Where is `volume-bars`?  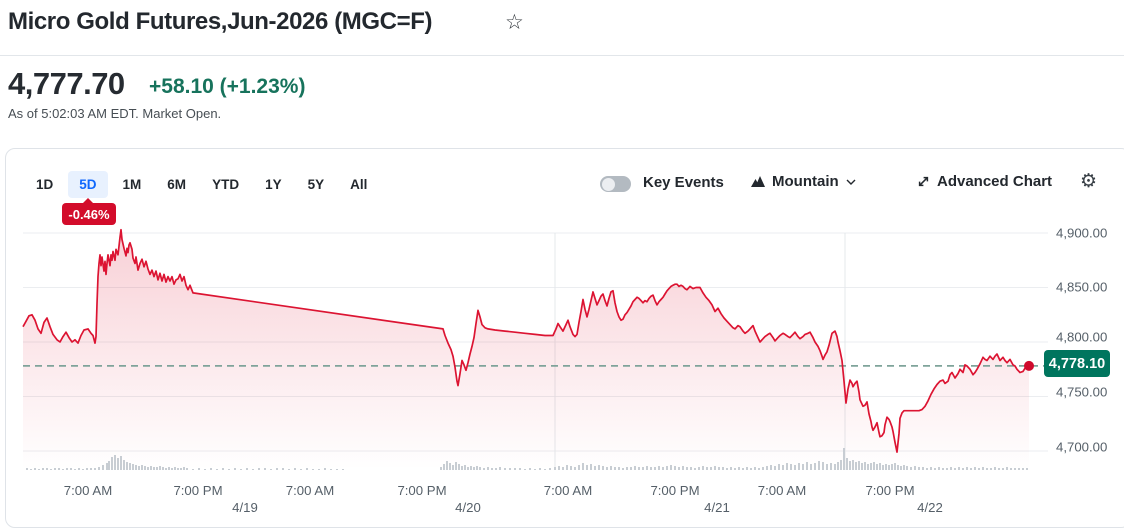
volume-bars is located at coordinates (527, 459).